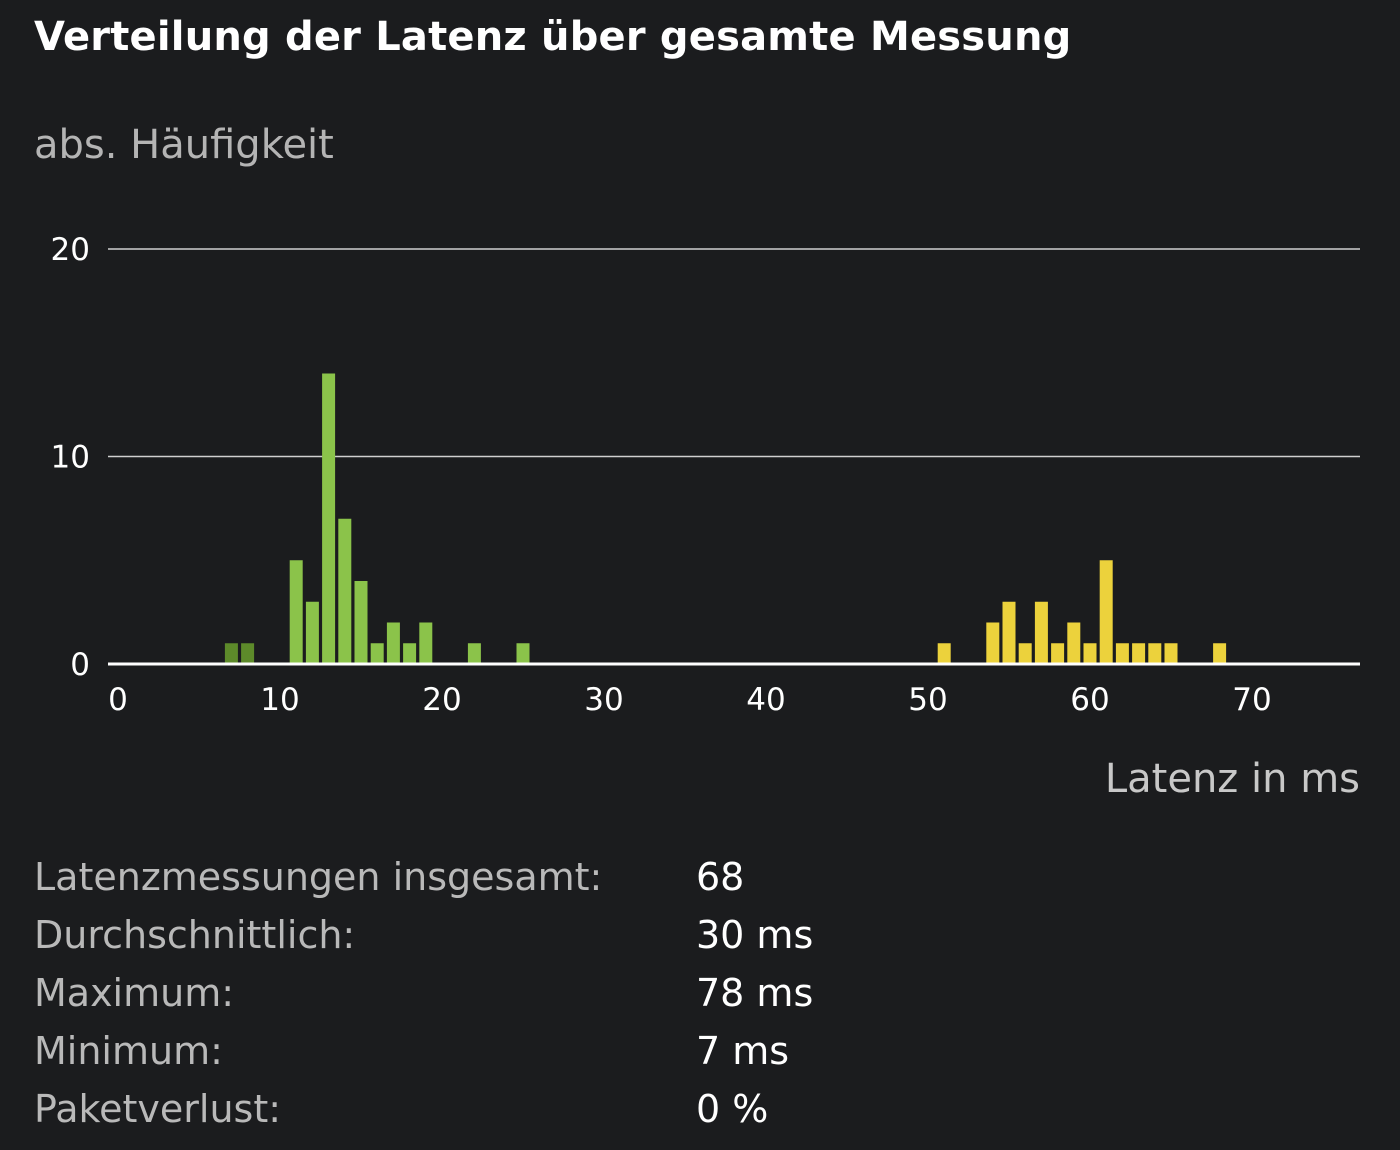 Image resolution: width=1400 pixels, height=1150 pixels. Describe the element at coordinates (1089, 700) in the screenshot. I see `x-tick-label: 60` at that location.